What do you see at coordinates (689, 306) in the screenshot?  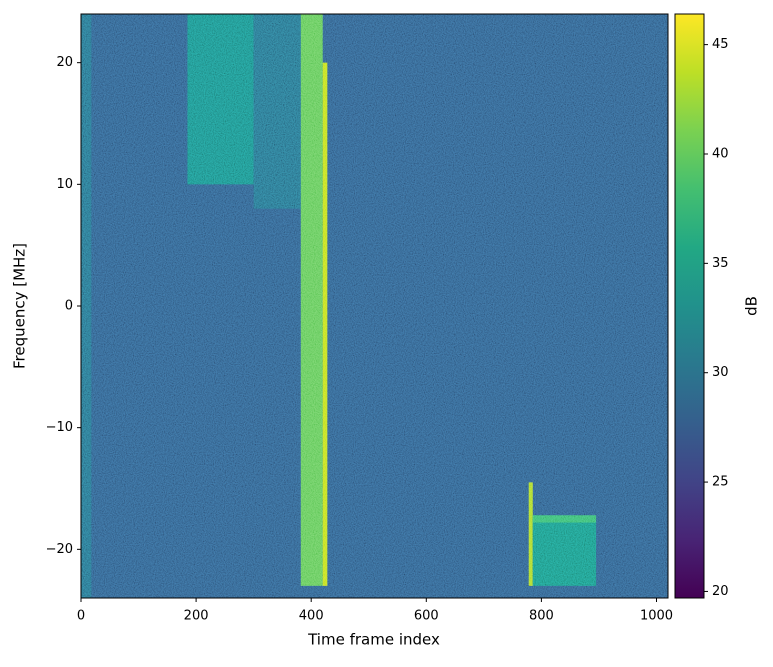 I see `colorbar` at bounding box center [689, 306].